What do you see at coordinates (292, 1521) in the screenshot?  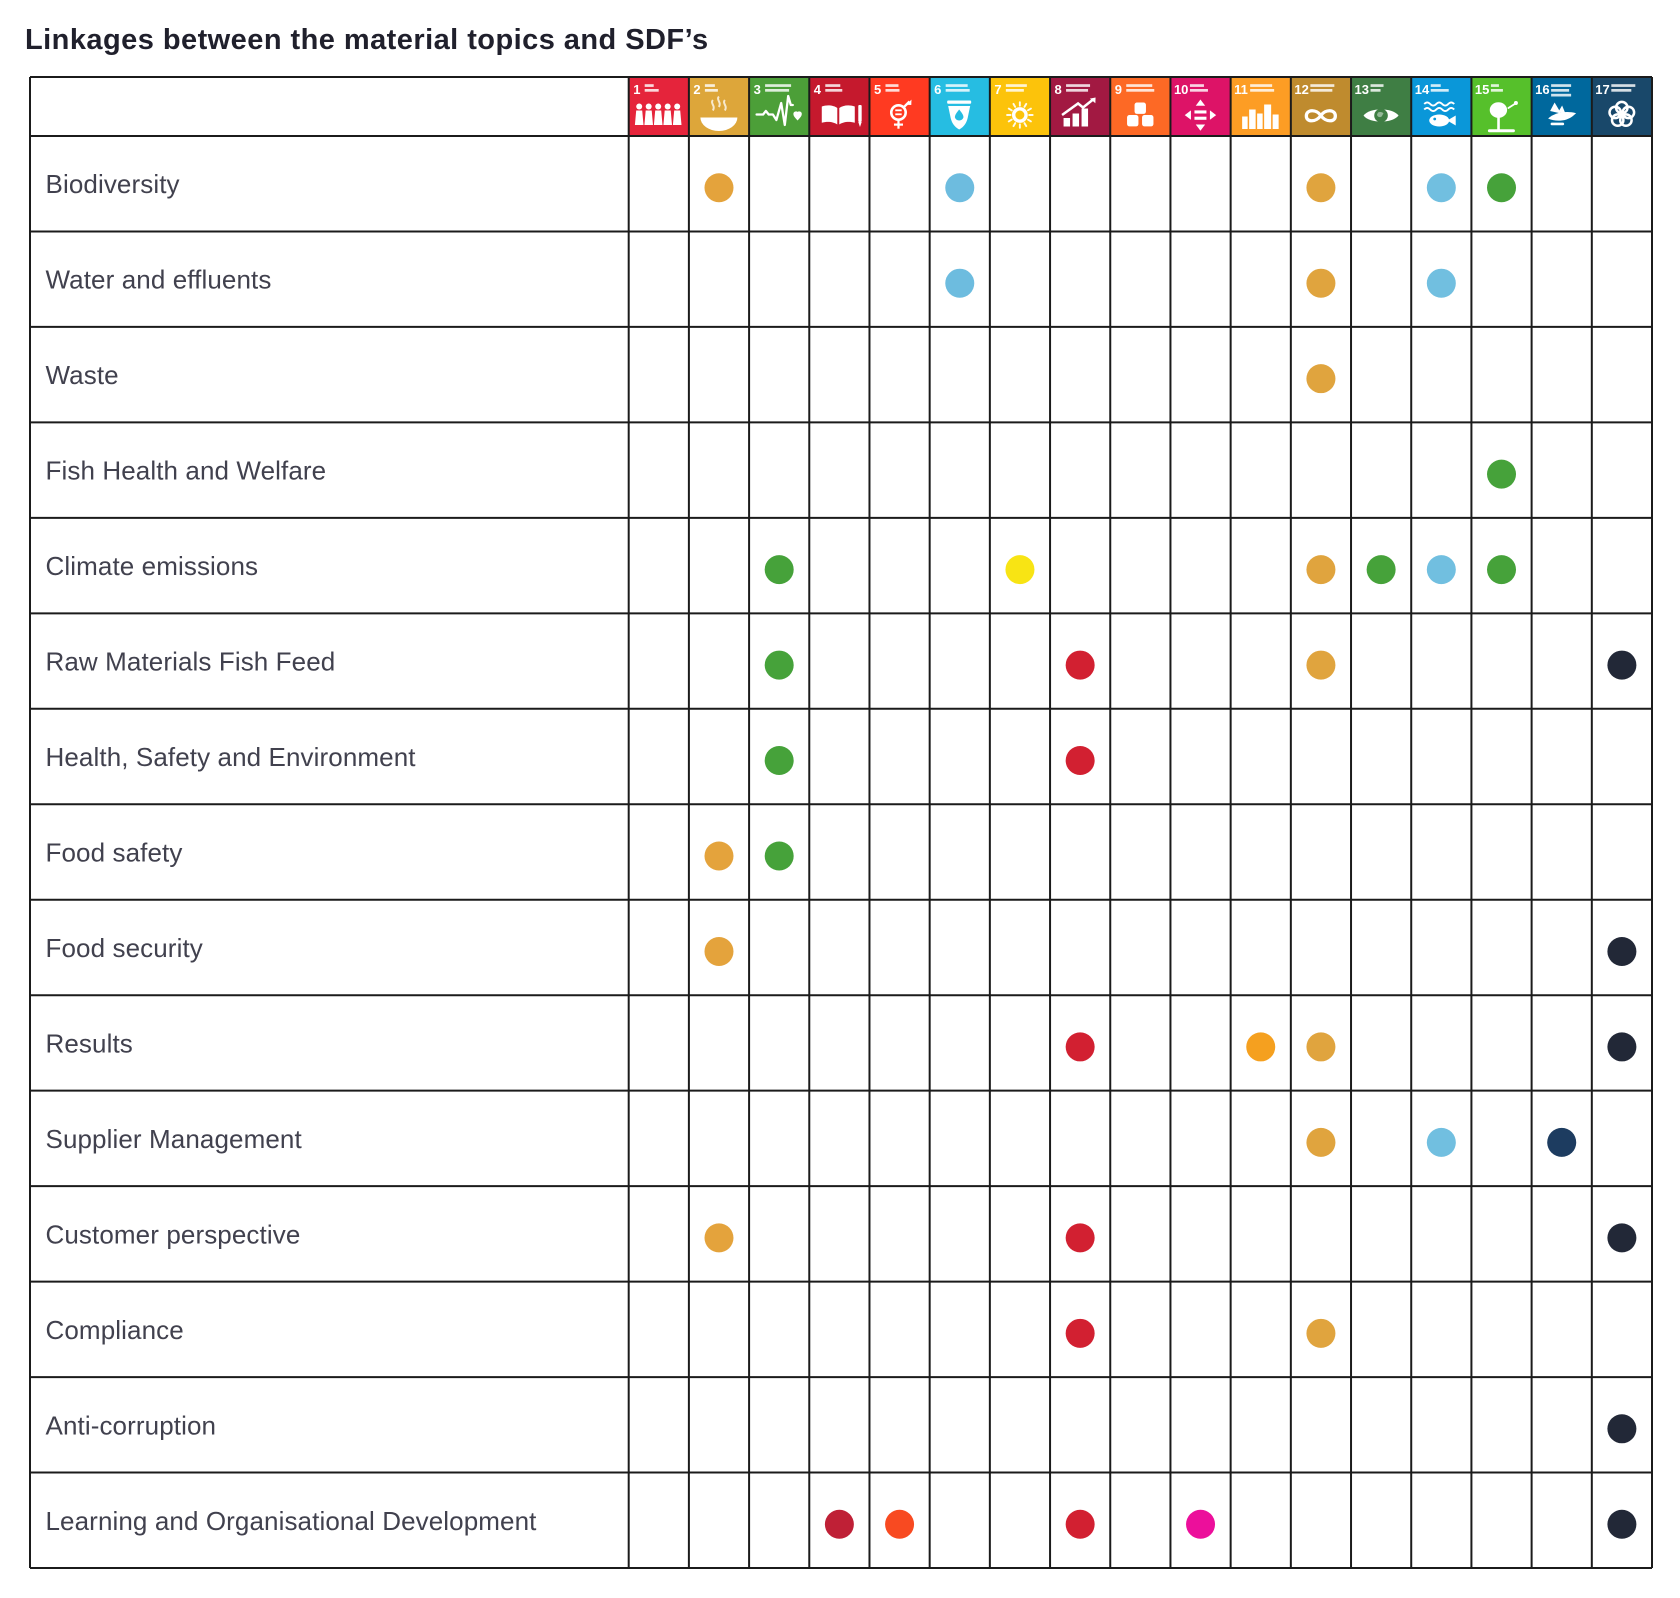 I see `svg-text:Learning and Organisational De: Learning and Organisational Development` at bounding box center [292, 1521].